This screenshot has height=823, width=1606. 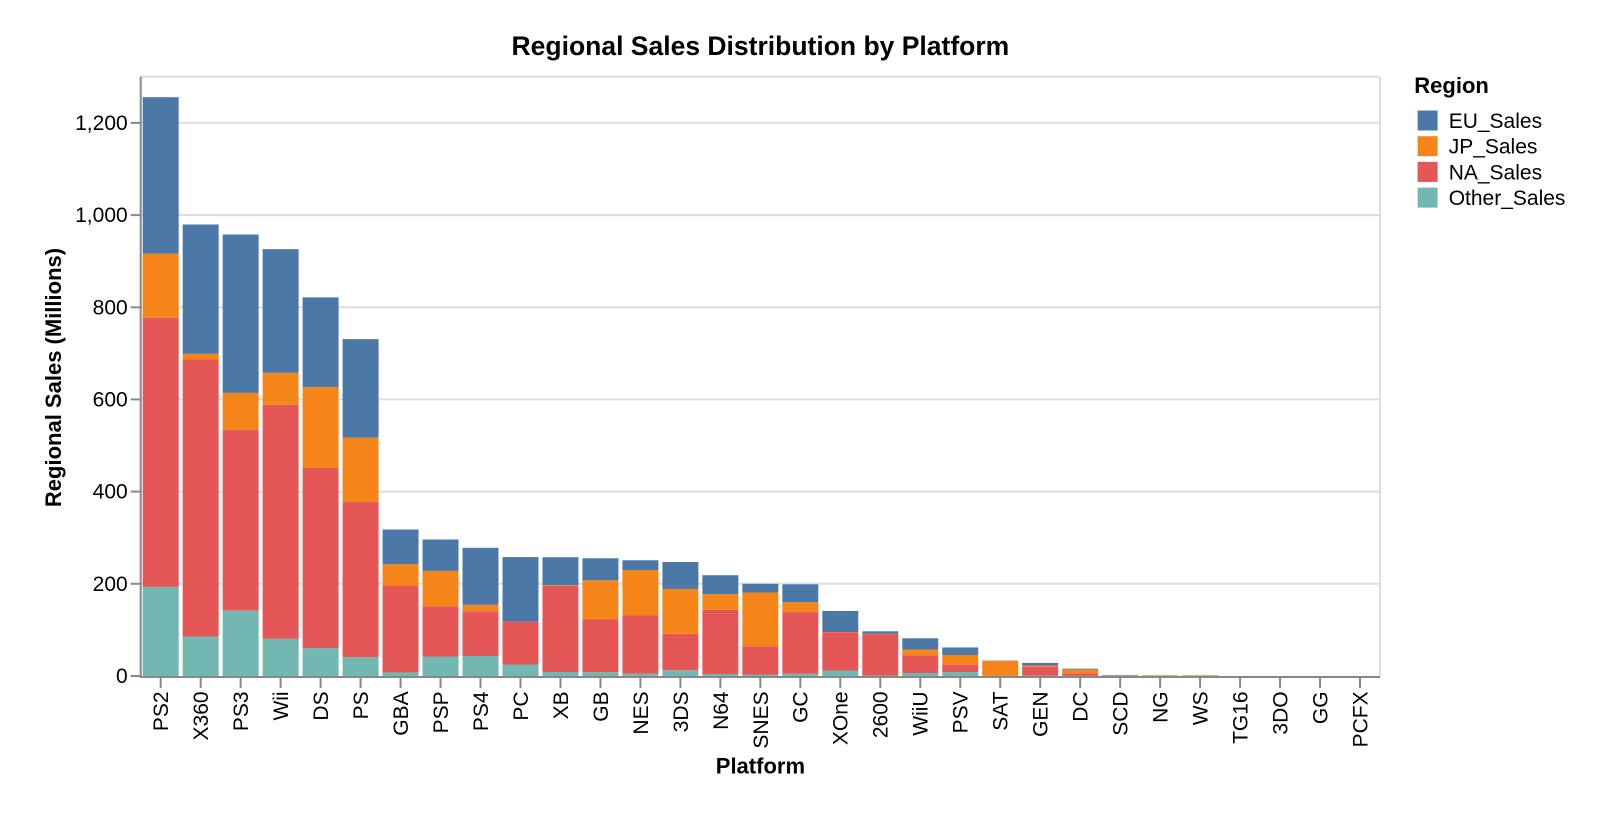 What do you see at coordinates (1320, 707) in the screenshot?
I see `svg-text: GG` at bounding box center [1320, 707].